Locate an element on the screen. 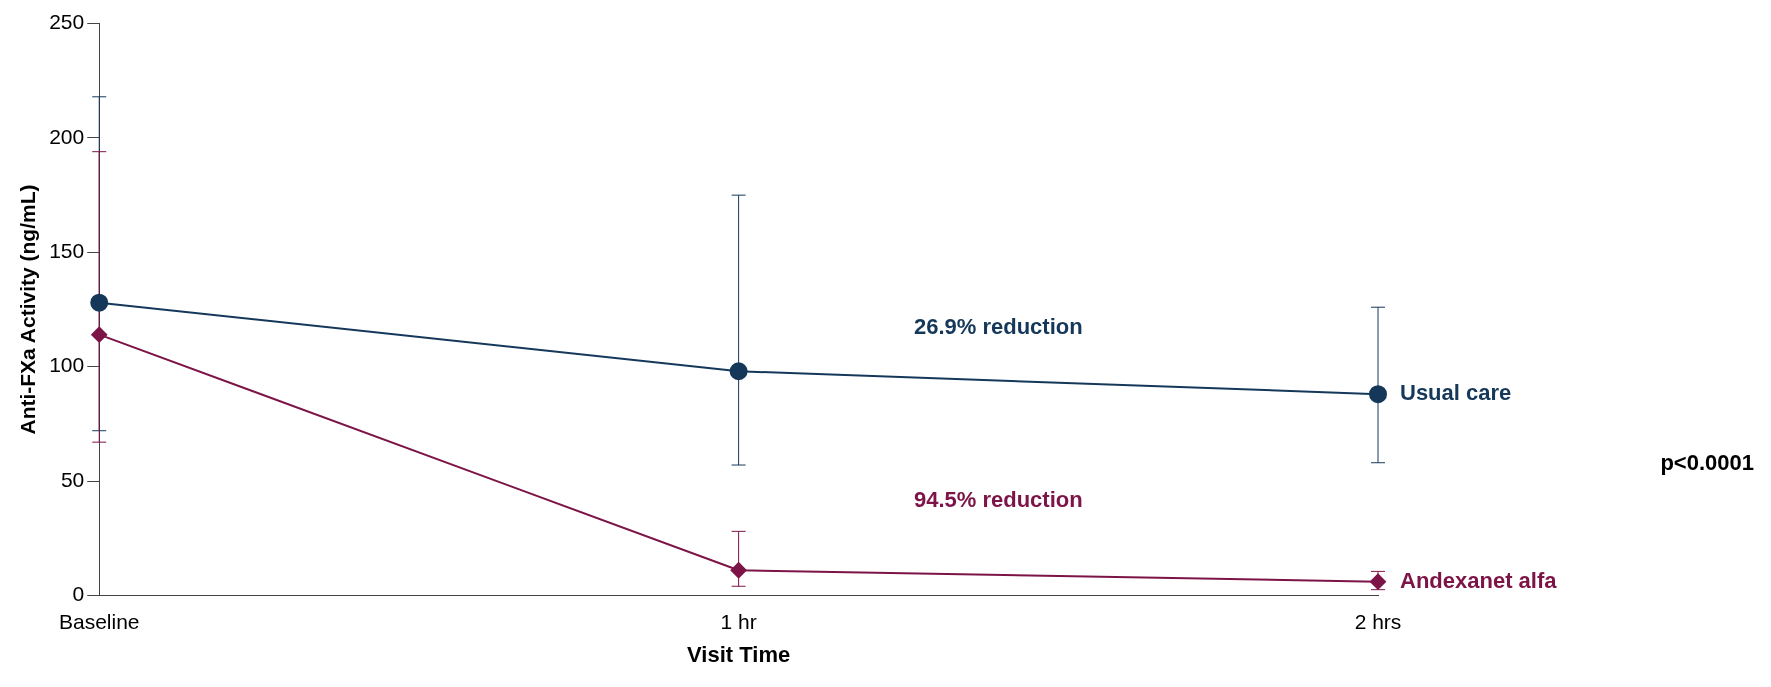  series-label: Usual care is located at coordinates (1456, 393).